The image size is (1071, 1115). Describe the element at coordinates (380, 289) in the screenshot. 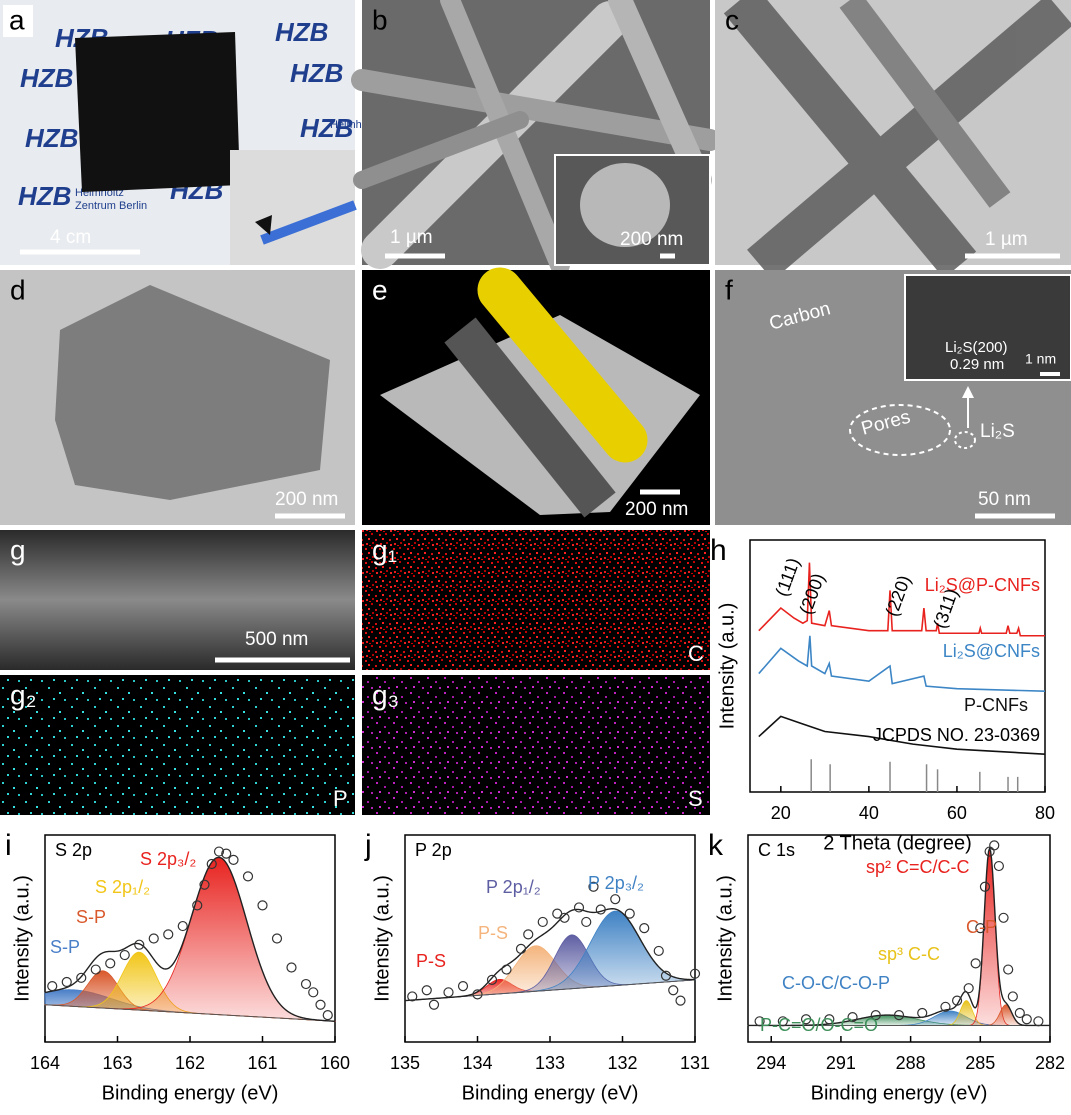

I see `panel-label: e` at that location.